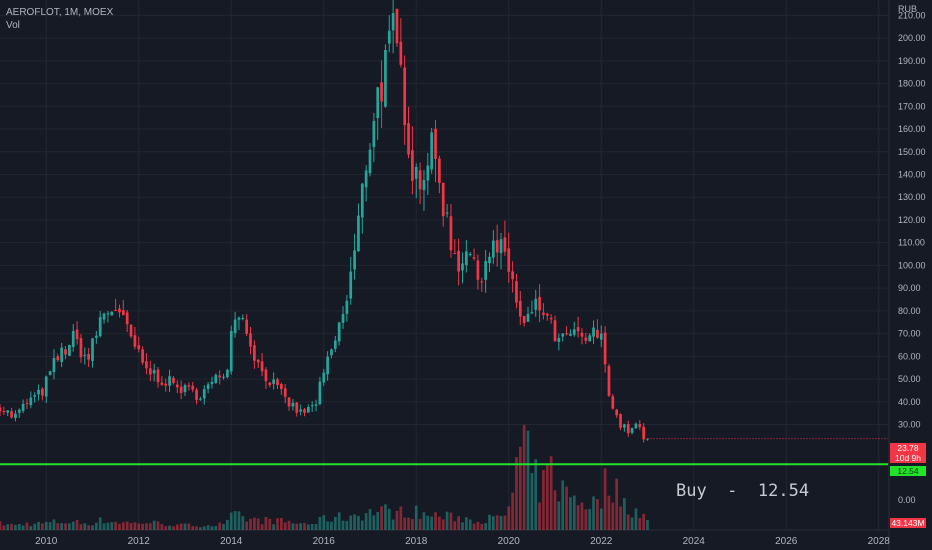  What do you see at coordinates (909, 334) in the screenshot?
I see `y-axis-tick-label: 70.00` at bounding box center [909, 334].